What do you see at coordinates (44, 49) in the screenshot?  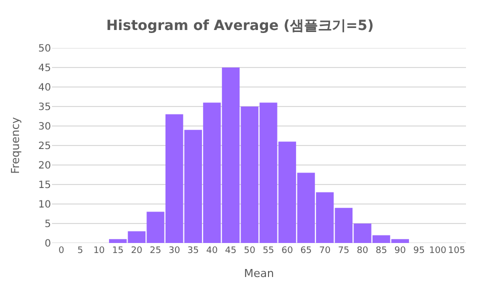 I see `y-tick-label: 50` at bounding box center [44, 49].